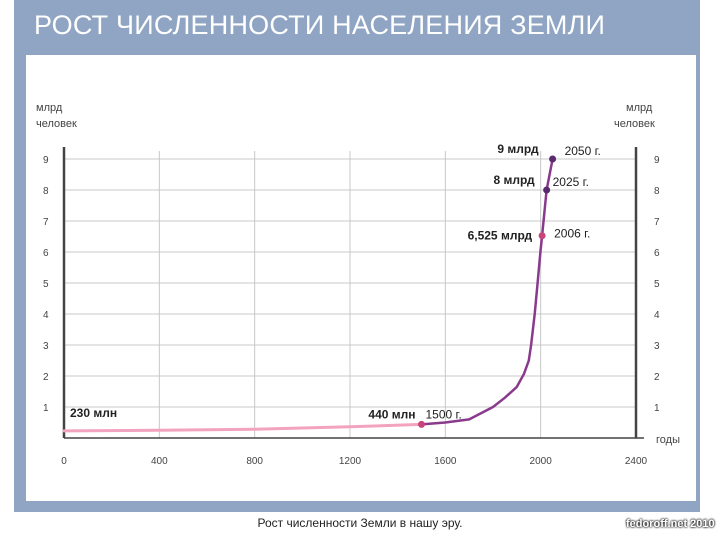 This screenshot has width=720, height=540. I want to click on y-tick-label-left: 3, so click(46, 346).